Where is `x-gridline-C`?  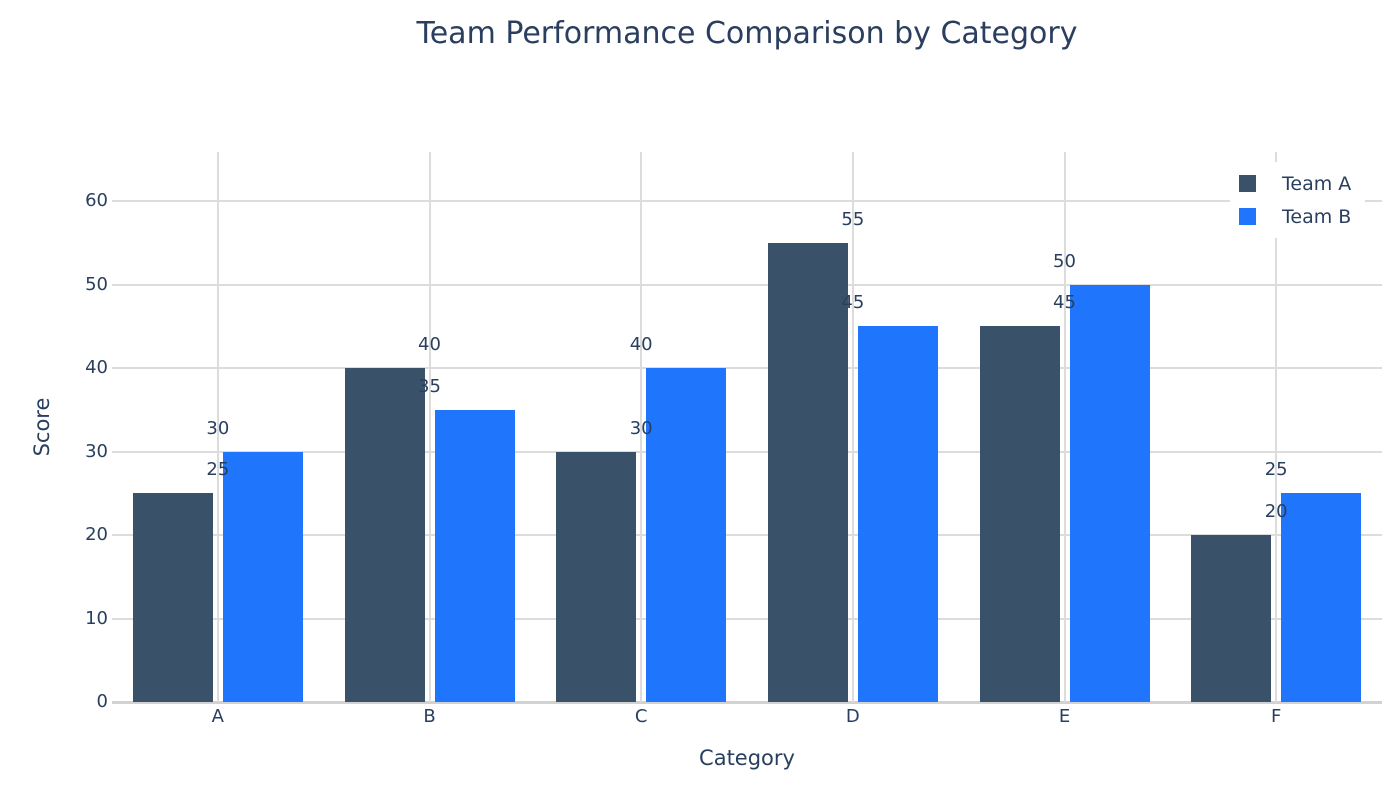
x-gridline-C is located at coordinates (641, 427).